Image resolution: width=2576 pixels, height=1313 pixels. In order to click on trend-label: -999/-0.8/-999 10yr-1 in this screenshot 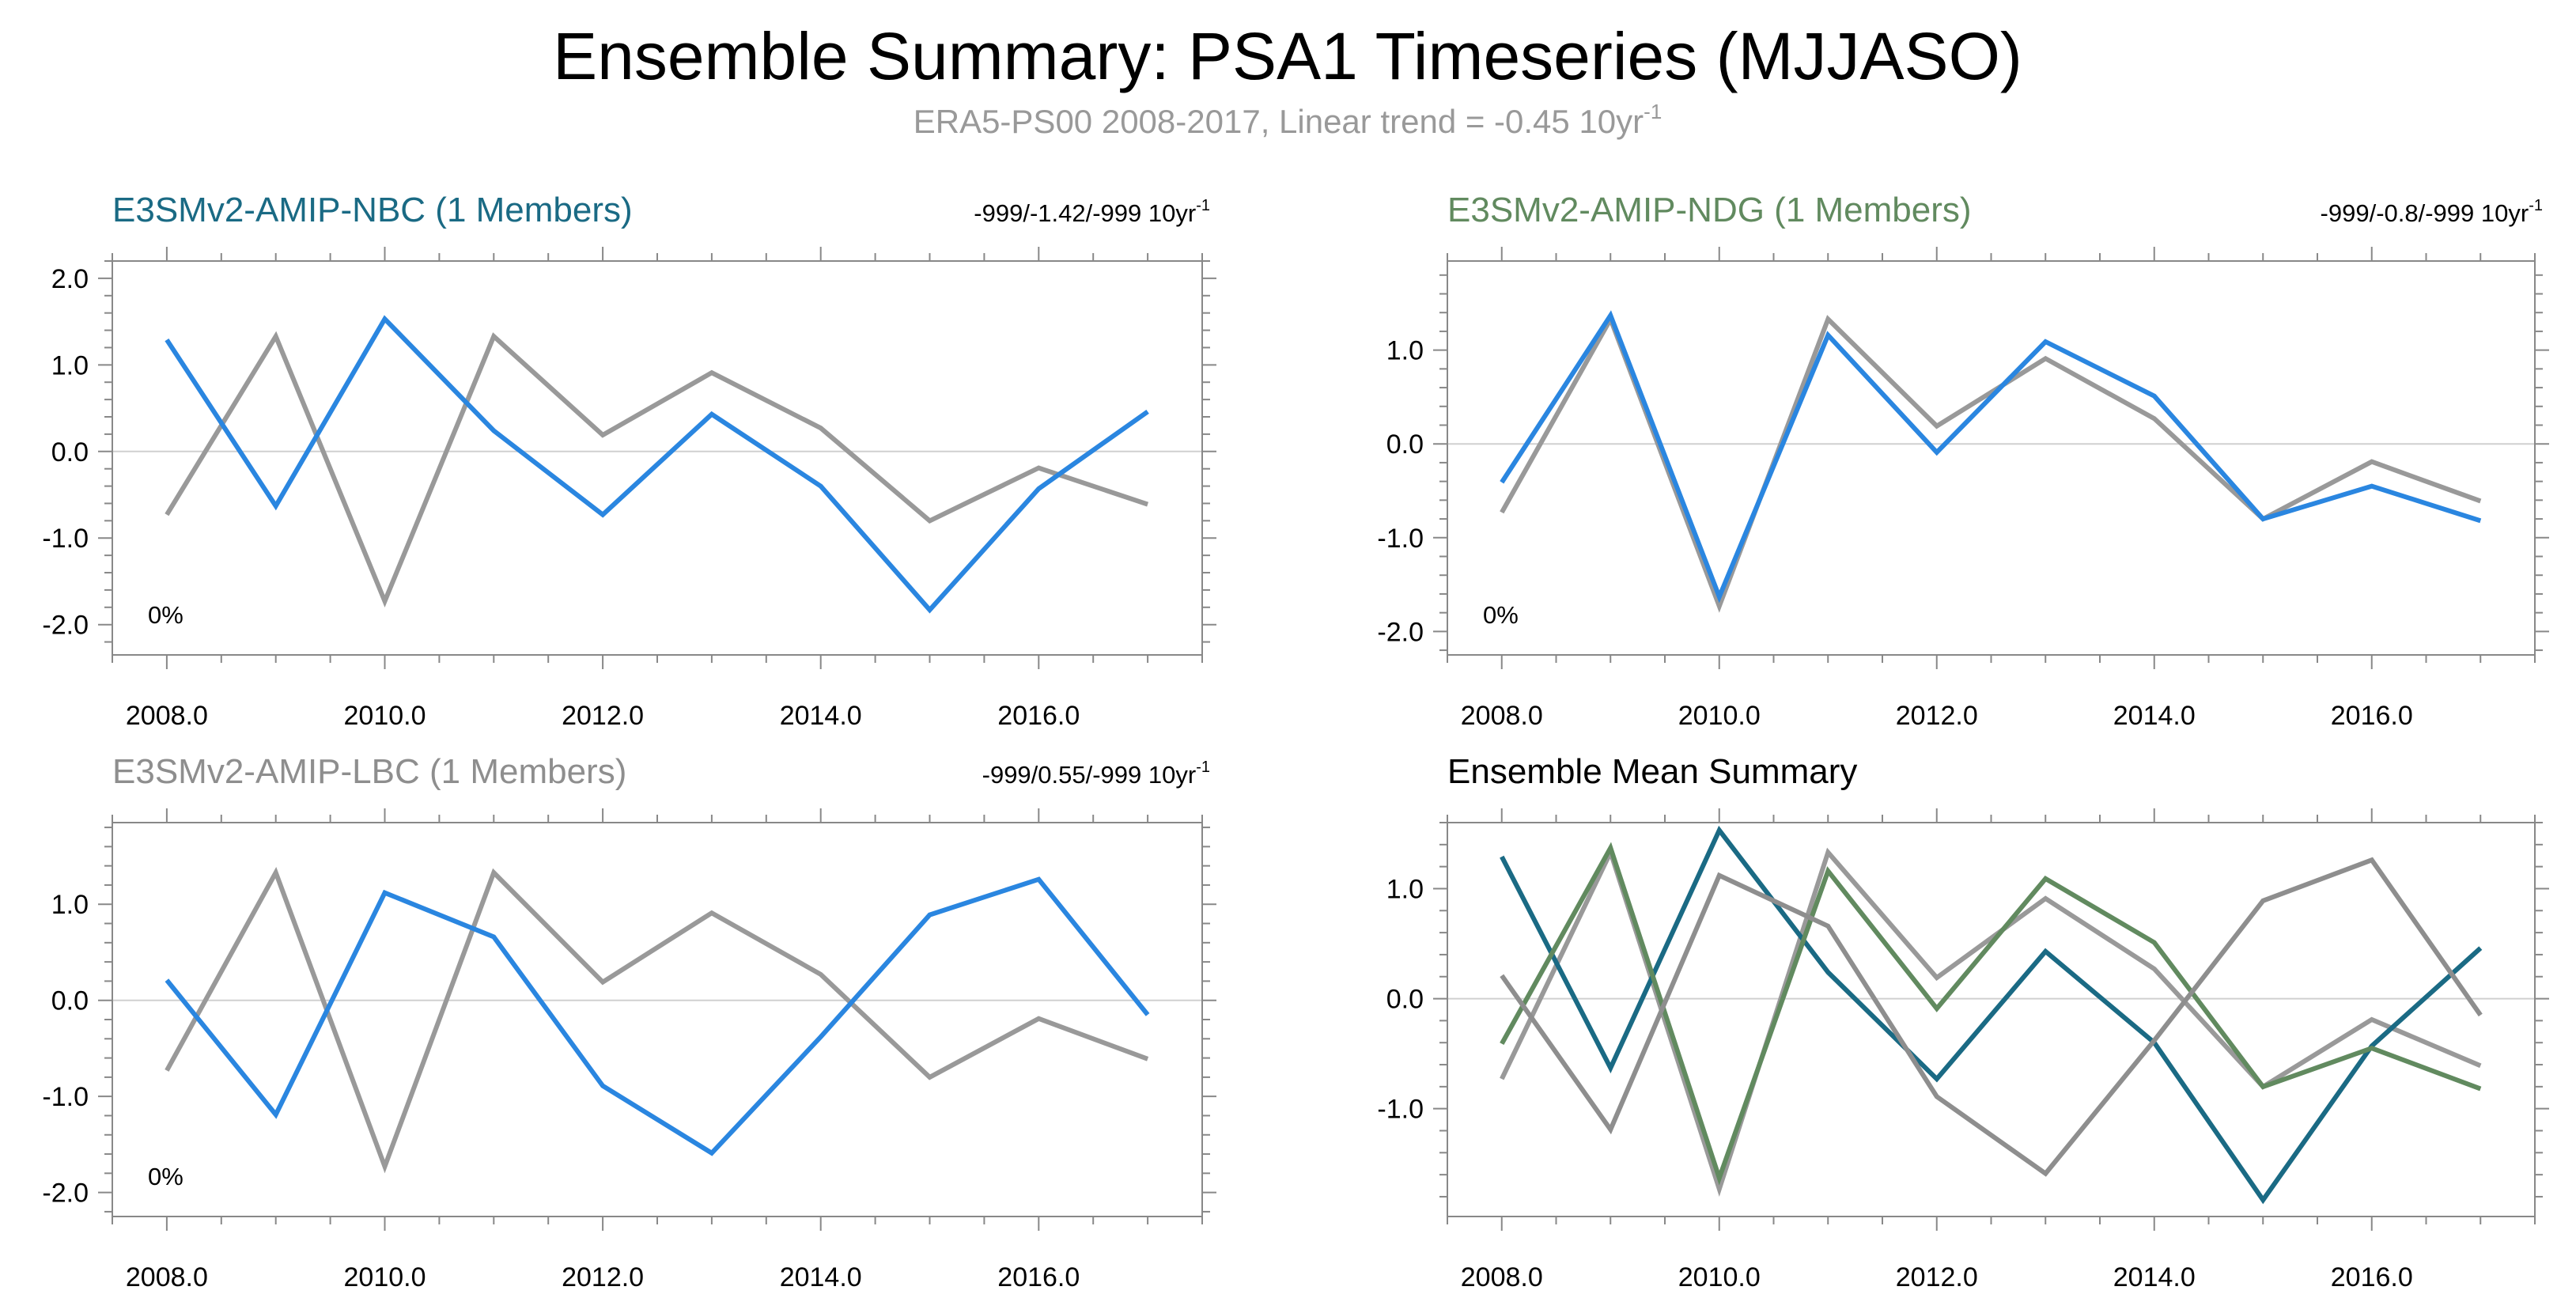, I will do `click(2432, 212)`.